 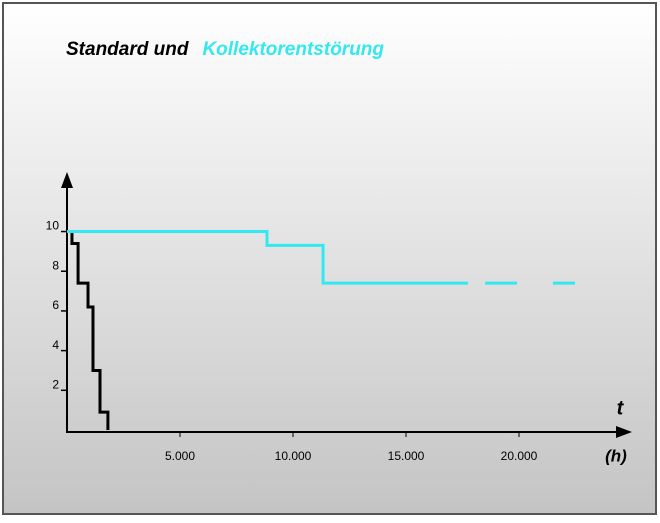 I want to click on y-tick-label: 10, so click(x=53, y=226).